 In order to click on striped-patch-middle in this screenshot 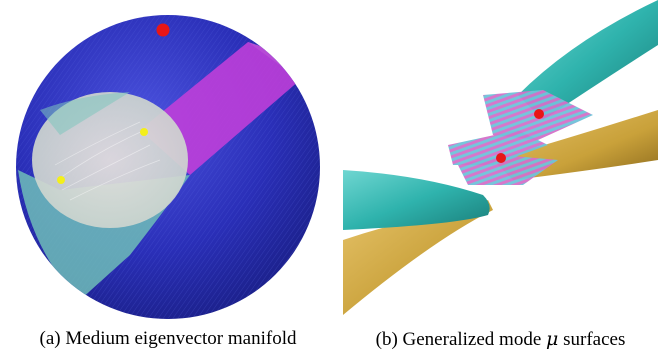, I will do `click(498, 147)`.